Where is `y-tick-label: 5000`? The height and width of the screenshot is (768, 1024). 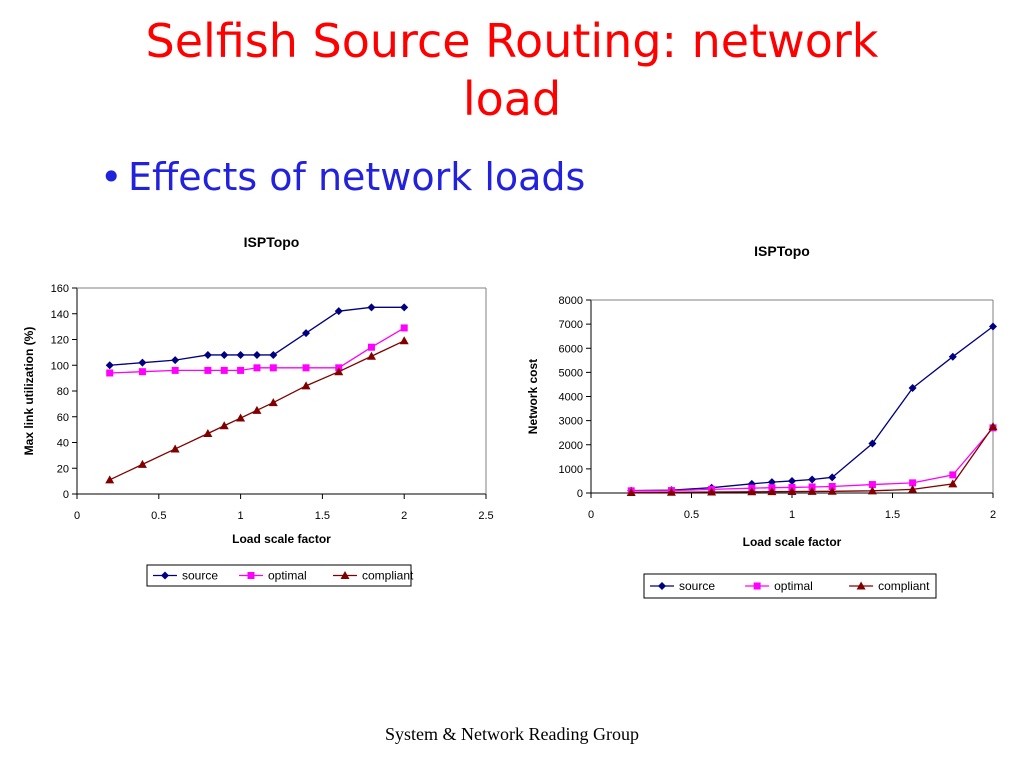
y-tick-label: 5000 is located at coordinates (571, 373).